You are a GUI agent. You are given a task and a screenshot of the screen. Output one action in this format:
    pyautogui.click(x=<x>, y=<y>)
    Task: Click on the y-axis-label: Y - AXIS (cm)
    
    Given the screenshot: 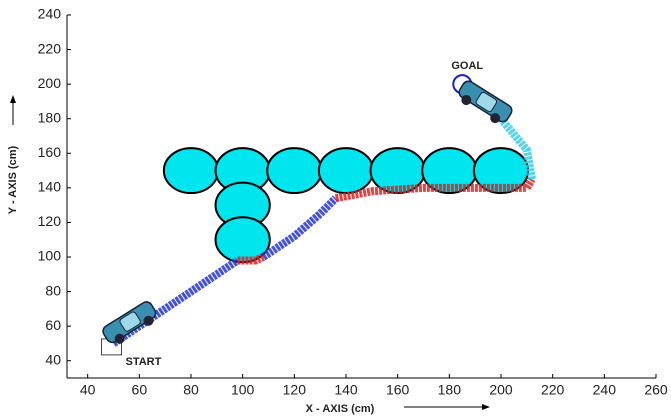 What is the action you would take?
    pyautogui.click(x=13, y=179)
    